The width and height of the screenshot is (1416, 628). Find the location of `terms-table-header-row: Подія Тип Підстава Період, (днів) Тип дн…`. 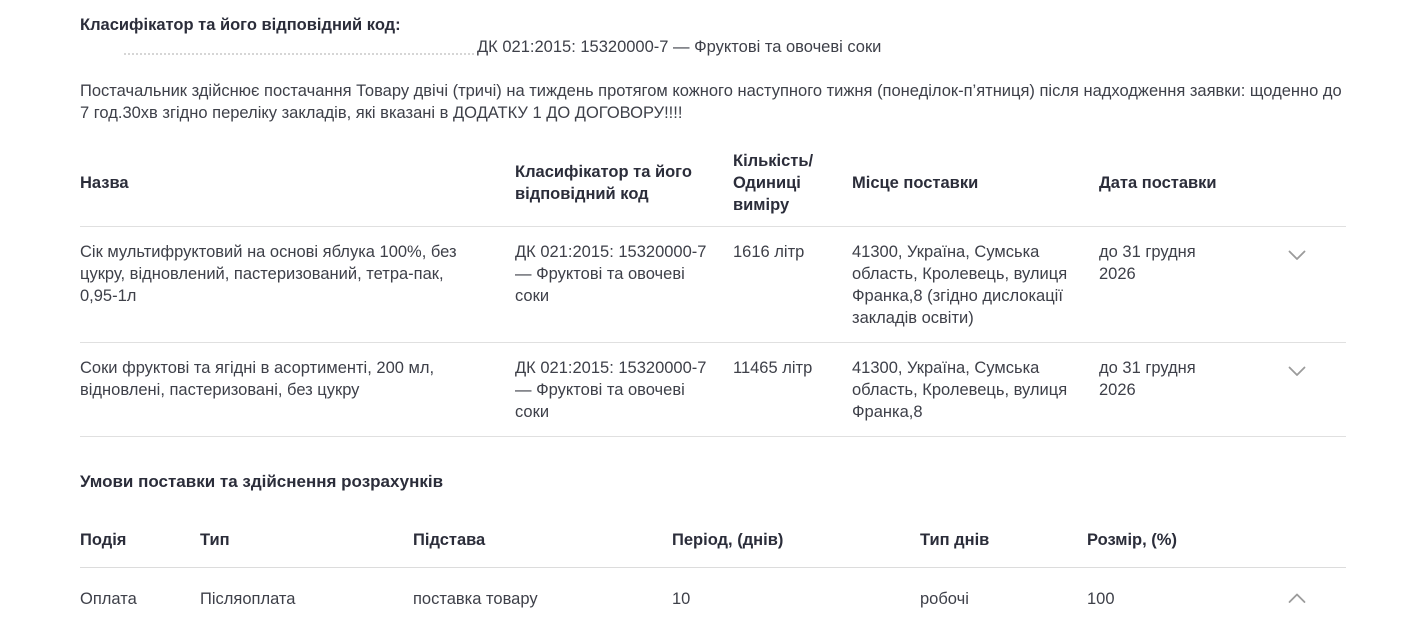

terms-table-header-row: Подія Тип Підстава Період, (днів) Тип дн… is located at coordinates (713, 530).